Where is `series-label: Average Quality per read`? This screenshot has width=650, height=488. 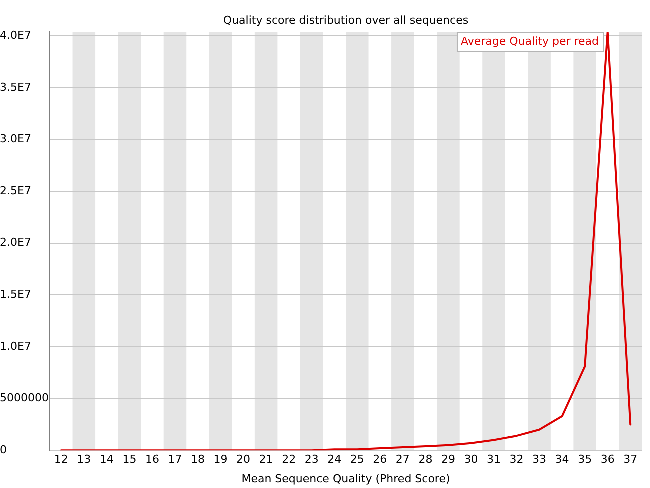
series-label: Average Quality per read is located at coordinates (530, 41).